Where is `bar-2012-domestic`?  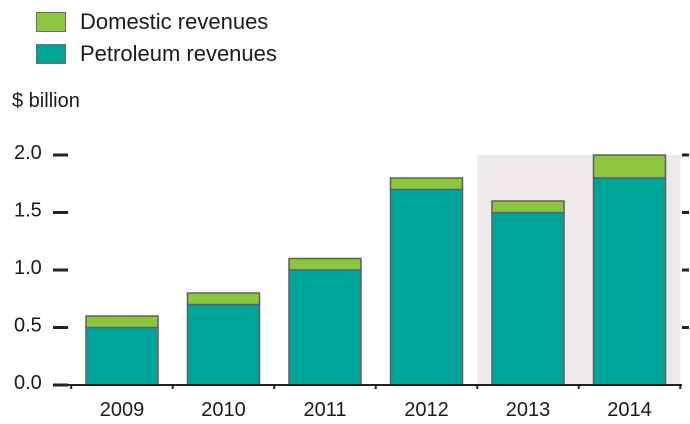 bar-2012-domestic is located at coordinates (426, 184).